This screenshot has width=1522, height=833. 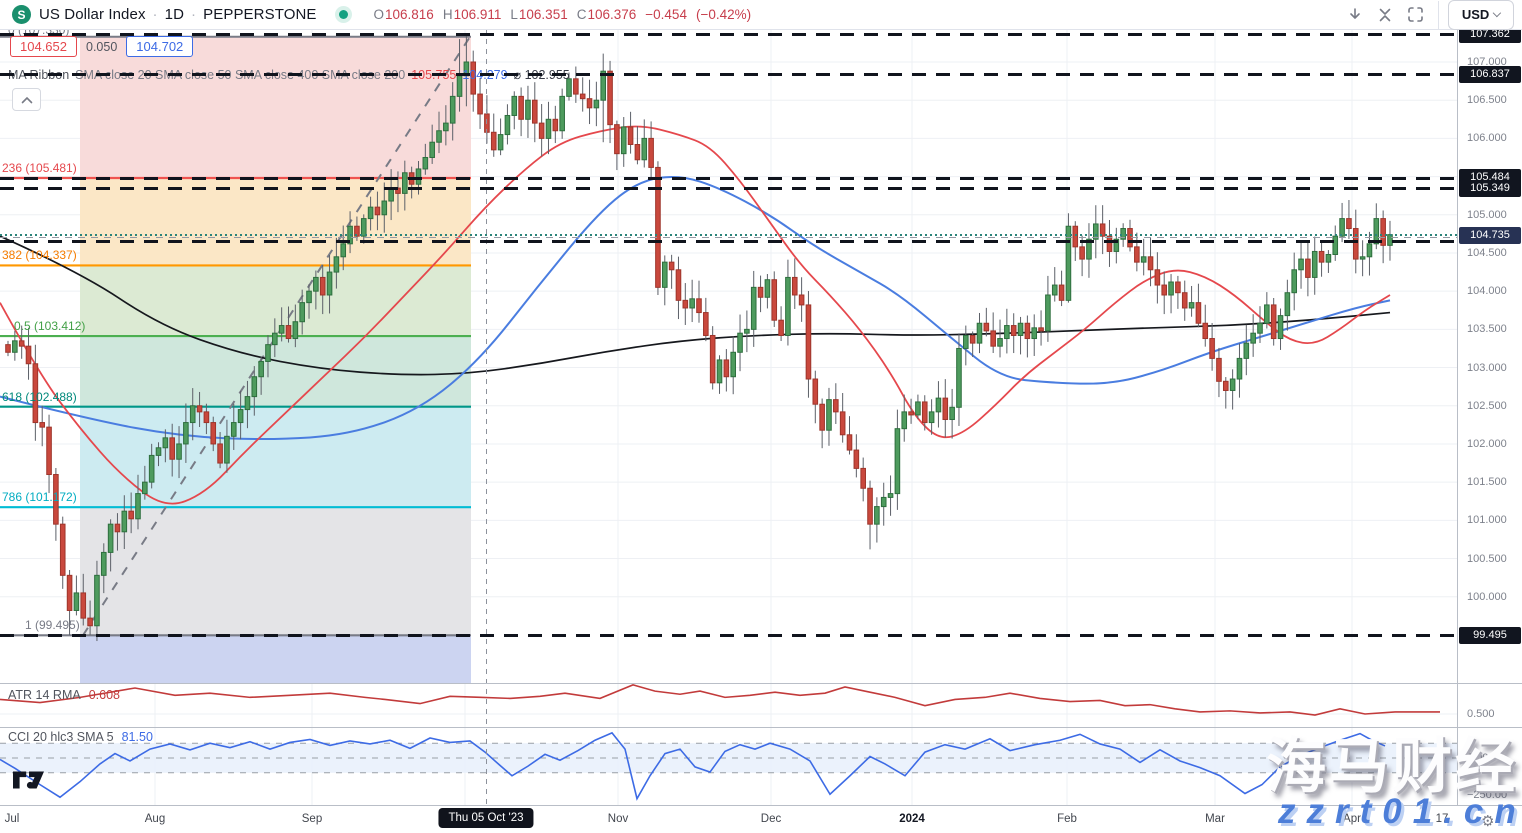 I want to click on price-tick: 106.500, so click(x=1487, y=100).